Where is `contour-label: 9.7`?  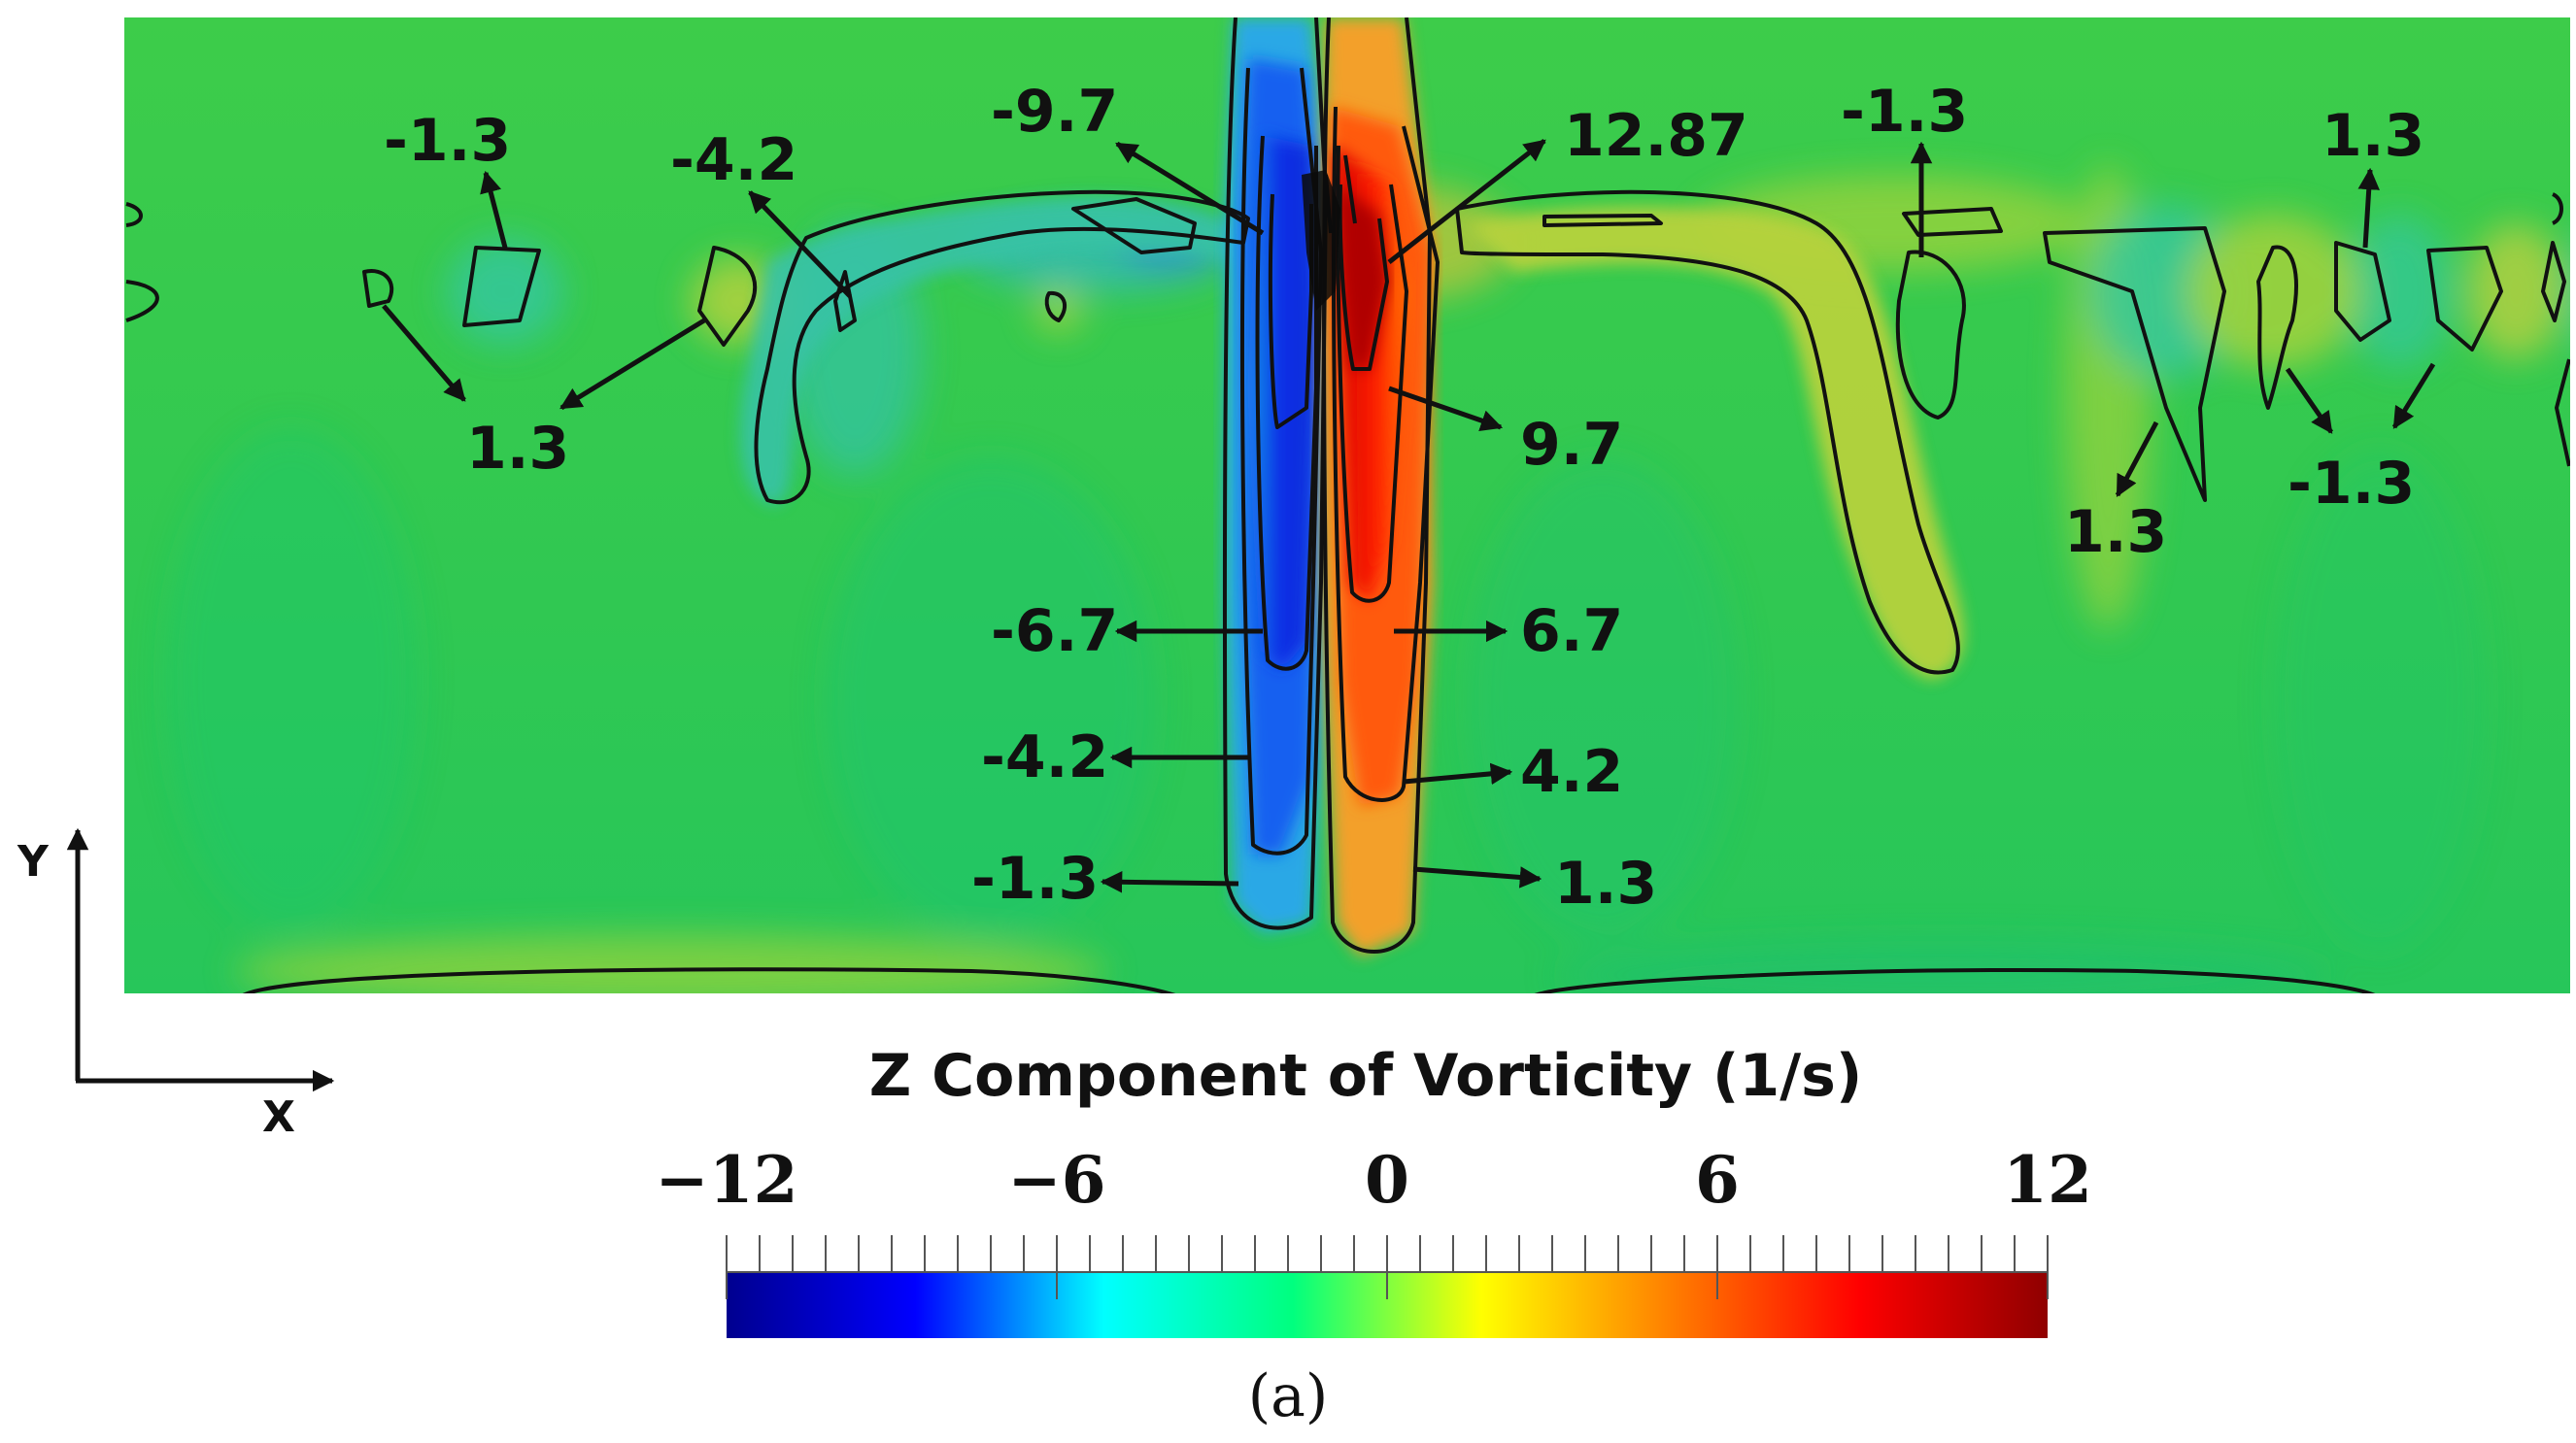 contour-label: 9.7 is located at coordinates (1571, 445).